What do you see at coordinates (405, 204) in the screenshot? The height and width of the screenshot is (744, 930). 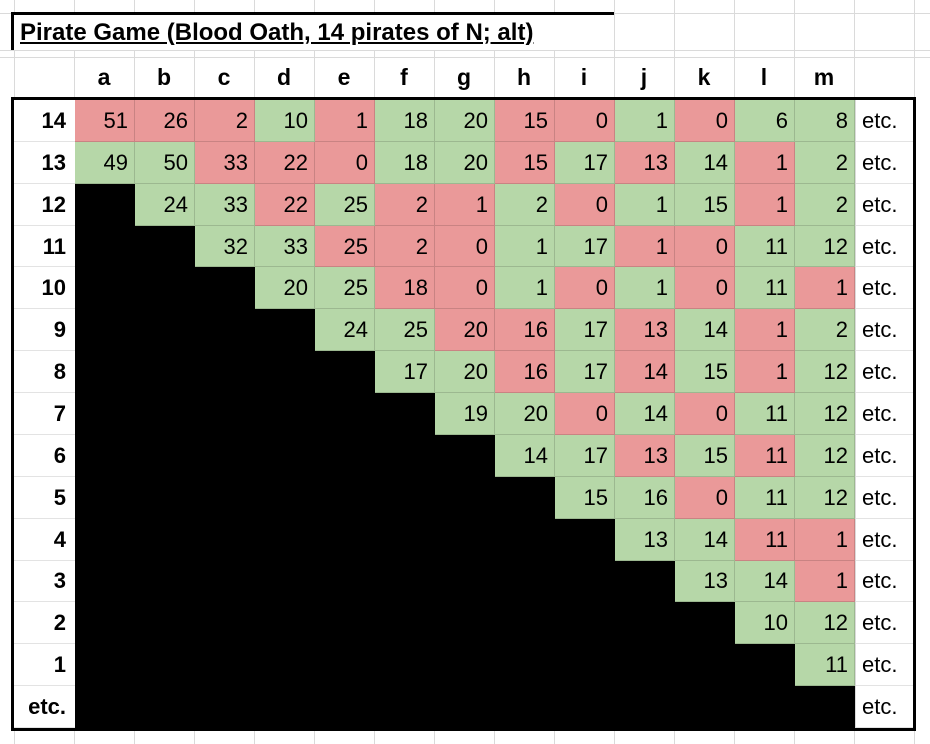 I see `cell-12-f: 2` at bounding box center [405, 204].